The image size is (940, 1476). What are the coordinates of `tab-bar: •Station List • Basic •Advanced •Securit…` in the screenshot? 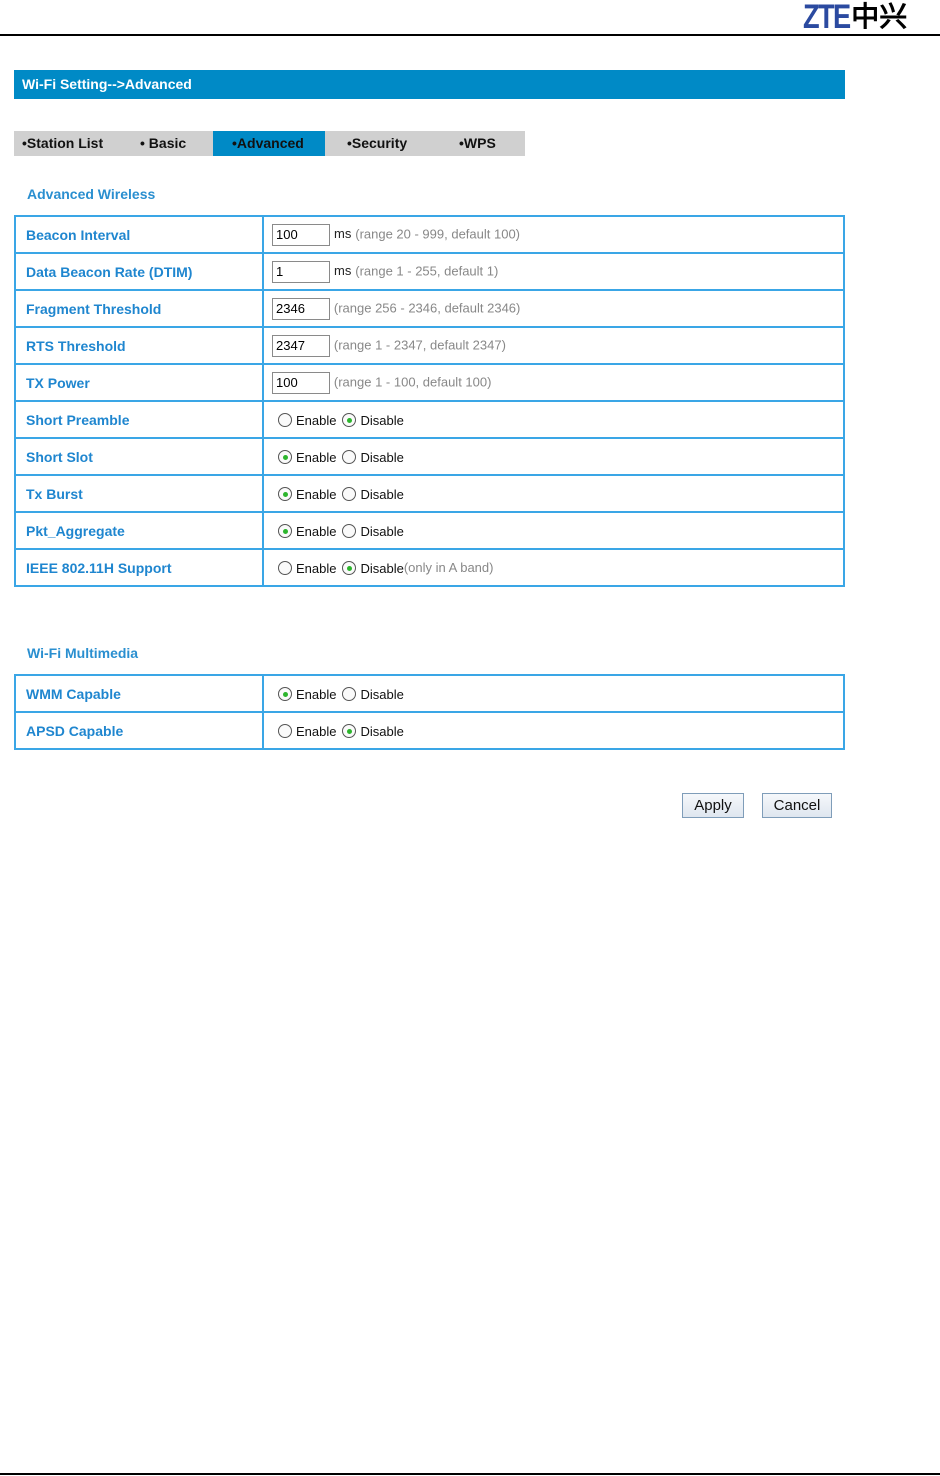 It's located at (269, 143).